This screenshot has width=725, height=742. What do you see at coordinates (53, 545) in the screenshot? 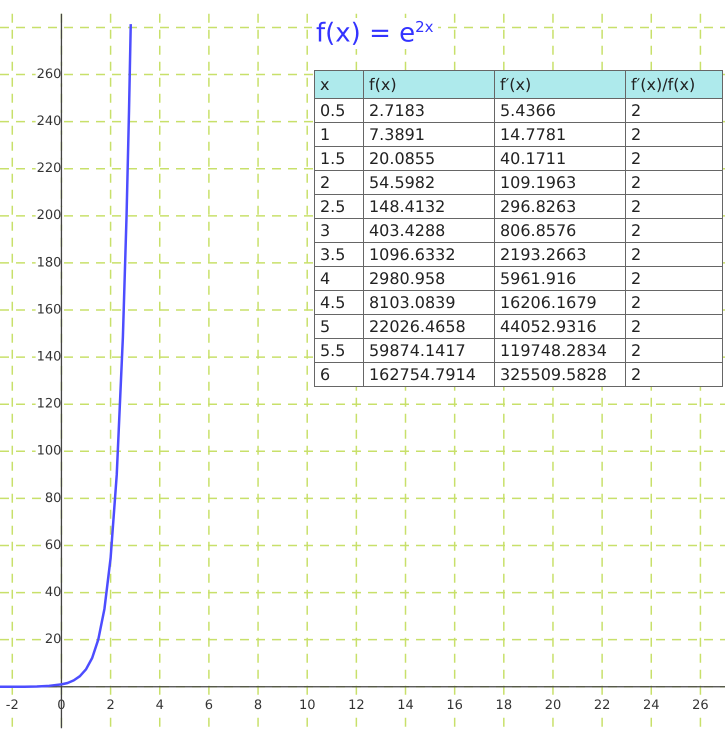
I see `y-tick-label: 60` at bounding box center [53, 545].